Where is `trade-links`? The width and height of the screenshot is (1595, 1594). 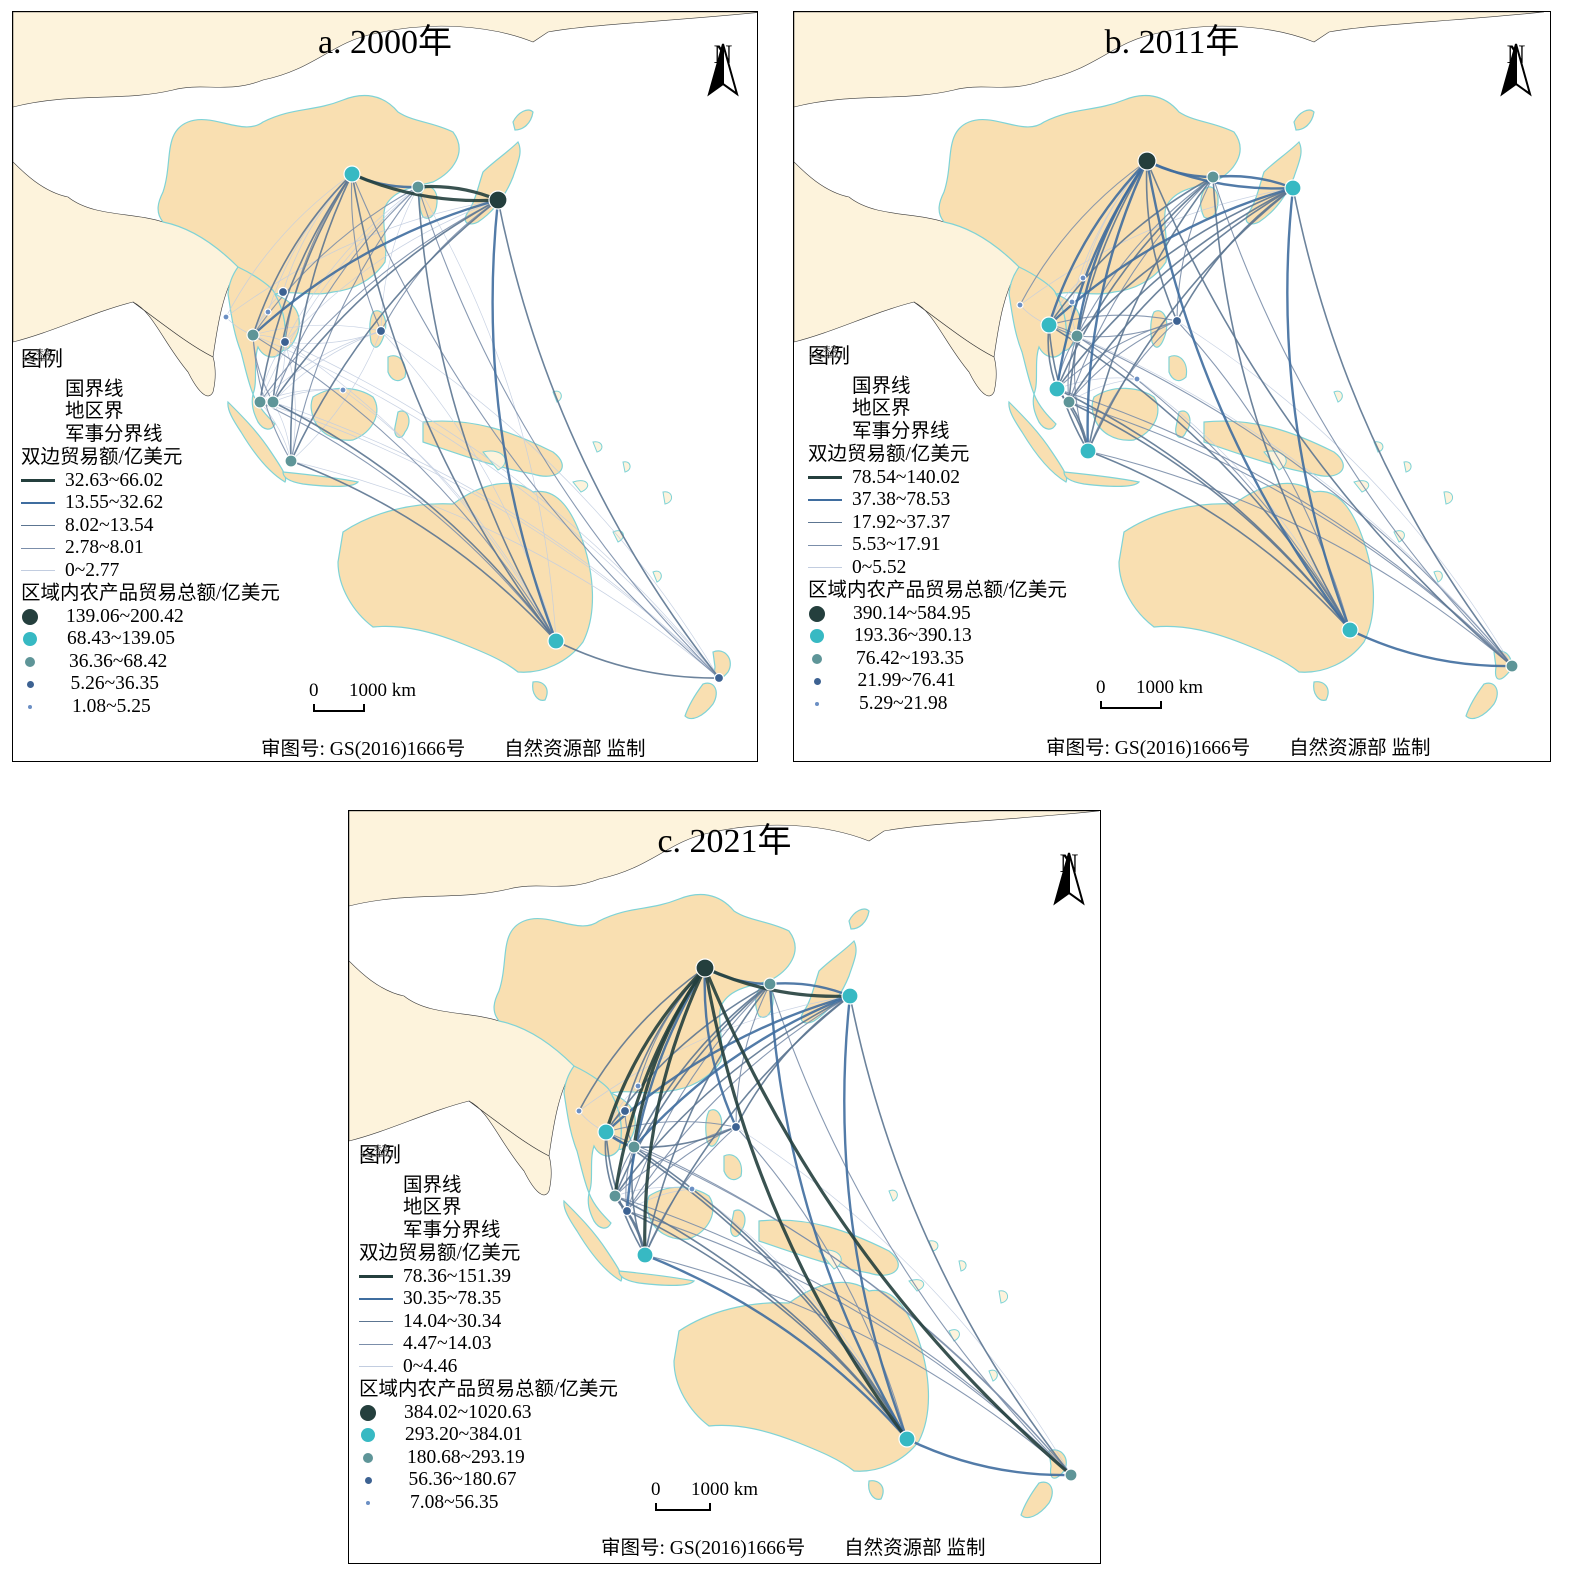
trade-links is located at coordinates (1266, 413).